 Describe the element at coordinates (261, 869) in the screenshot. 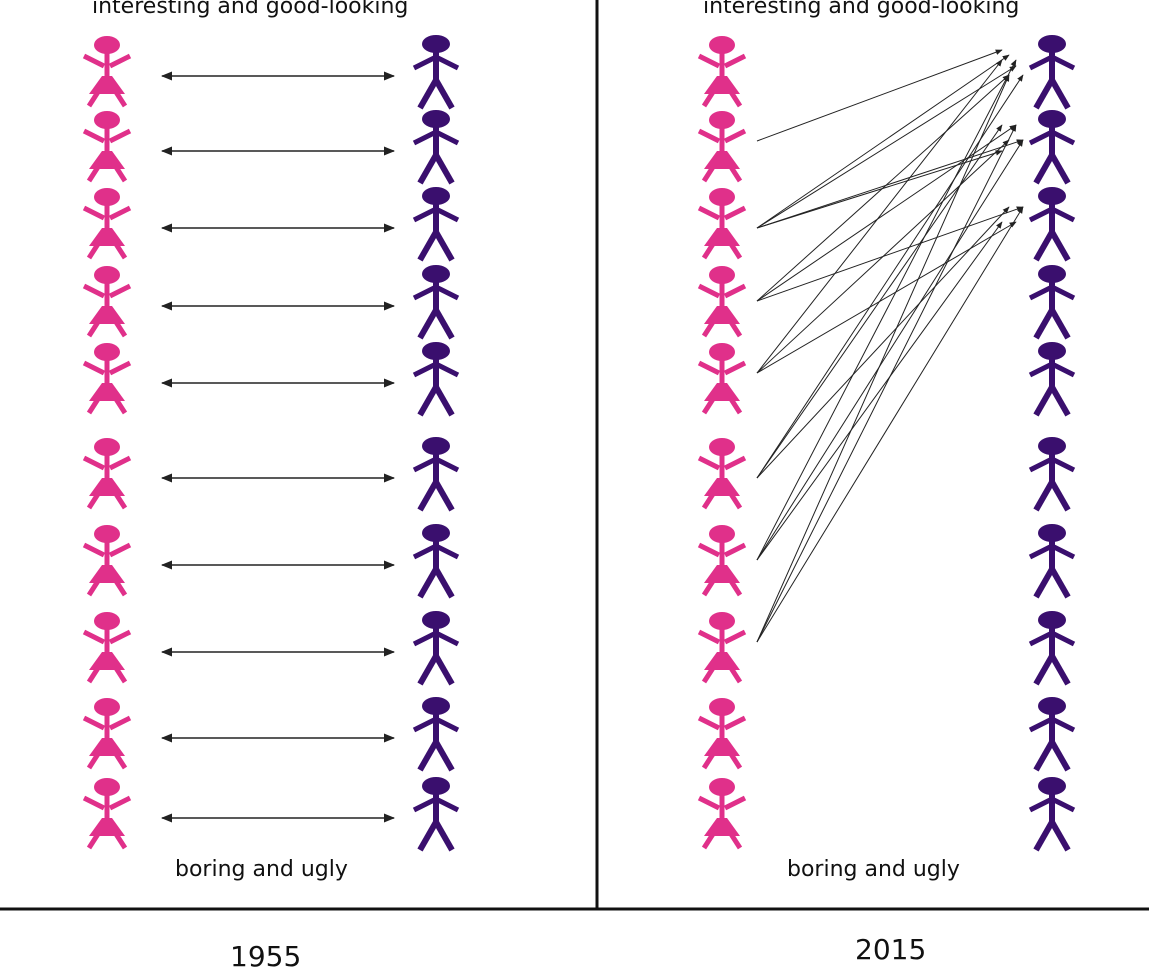

I see `bottom-label-1955: boring and ugly` at that location.